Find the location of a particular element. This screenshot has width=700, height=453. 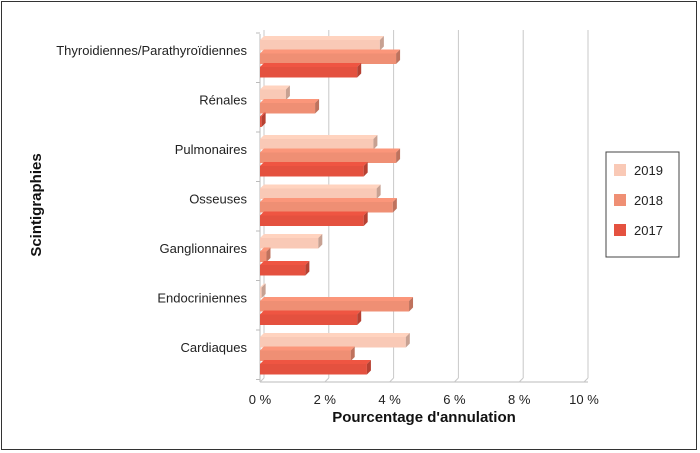

legend: 2019 2018 2017 is located at coordinates (642, 204).